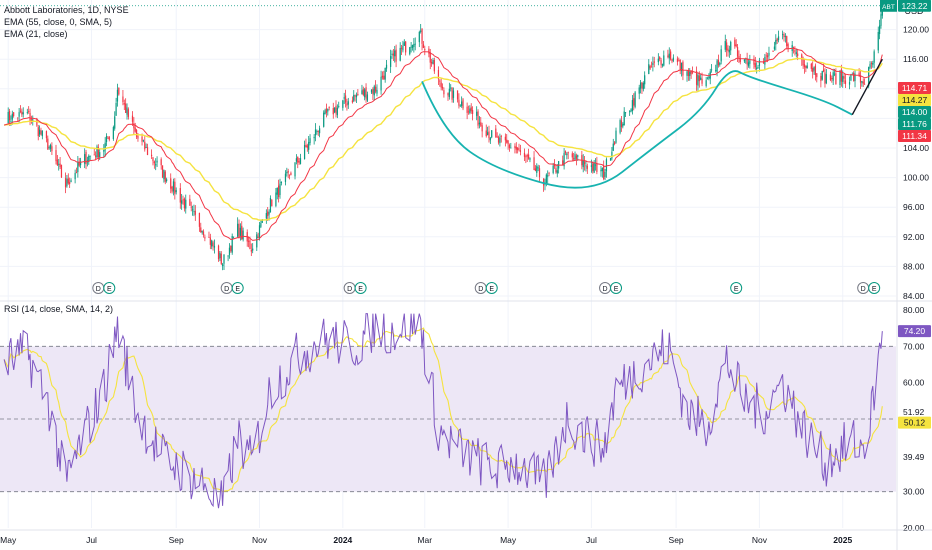  What do you see at coordinates (91, 540) in the screenshot?
I see `time-tick-label: Jul` at bounding box center [91, 540].